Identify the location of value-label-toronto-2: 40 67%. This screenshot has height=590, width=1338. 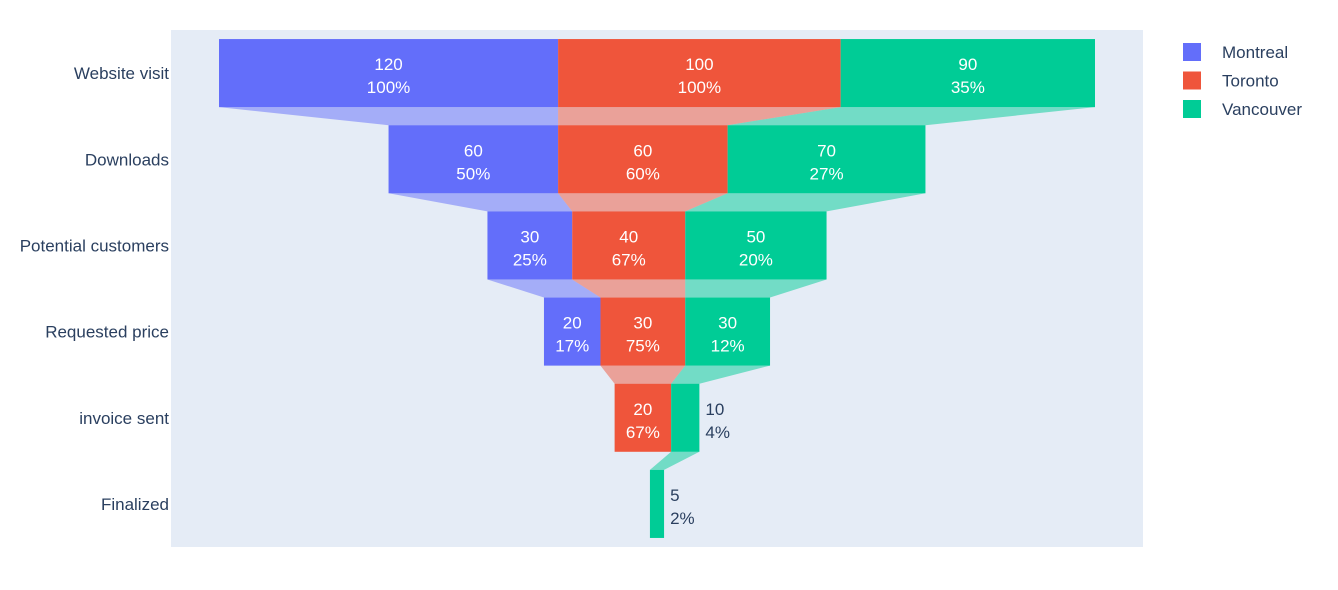
(629, 248).